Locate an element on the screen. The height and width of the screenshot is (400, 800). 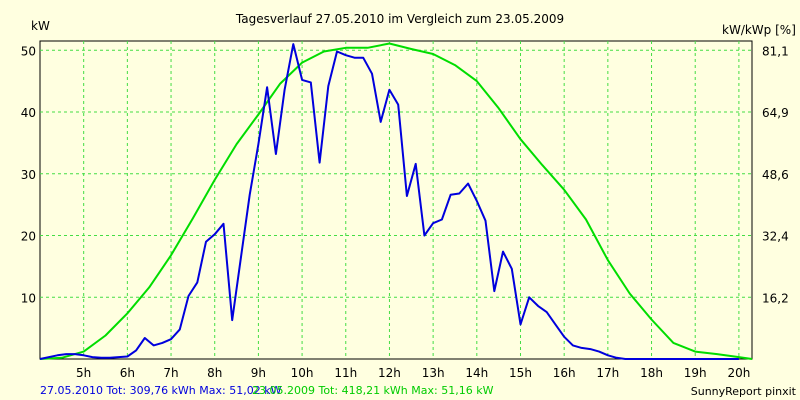
x-tick-label: 15h is located at coordinates (520, 373).